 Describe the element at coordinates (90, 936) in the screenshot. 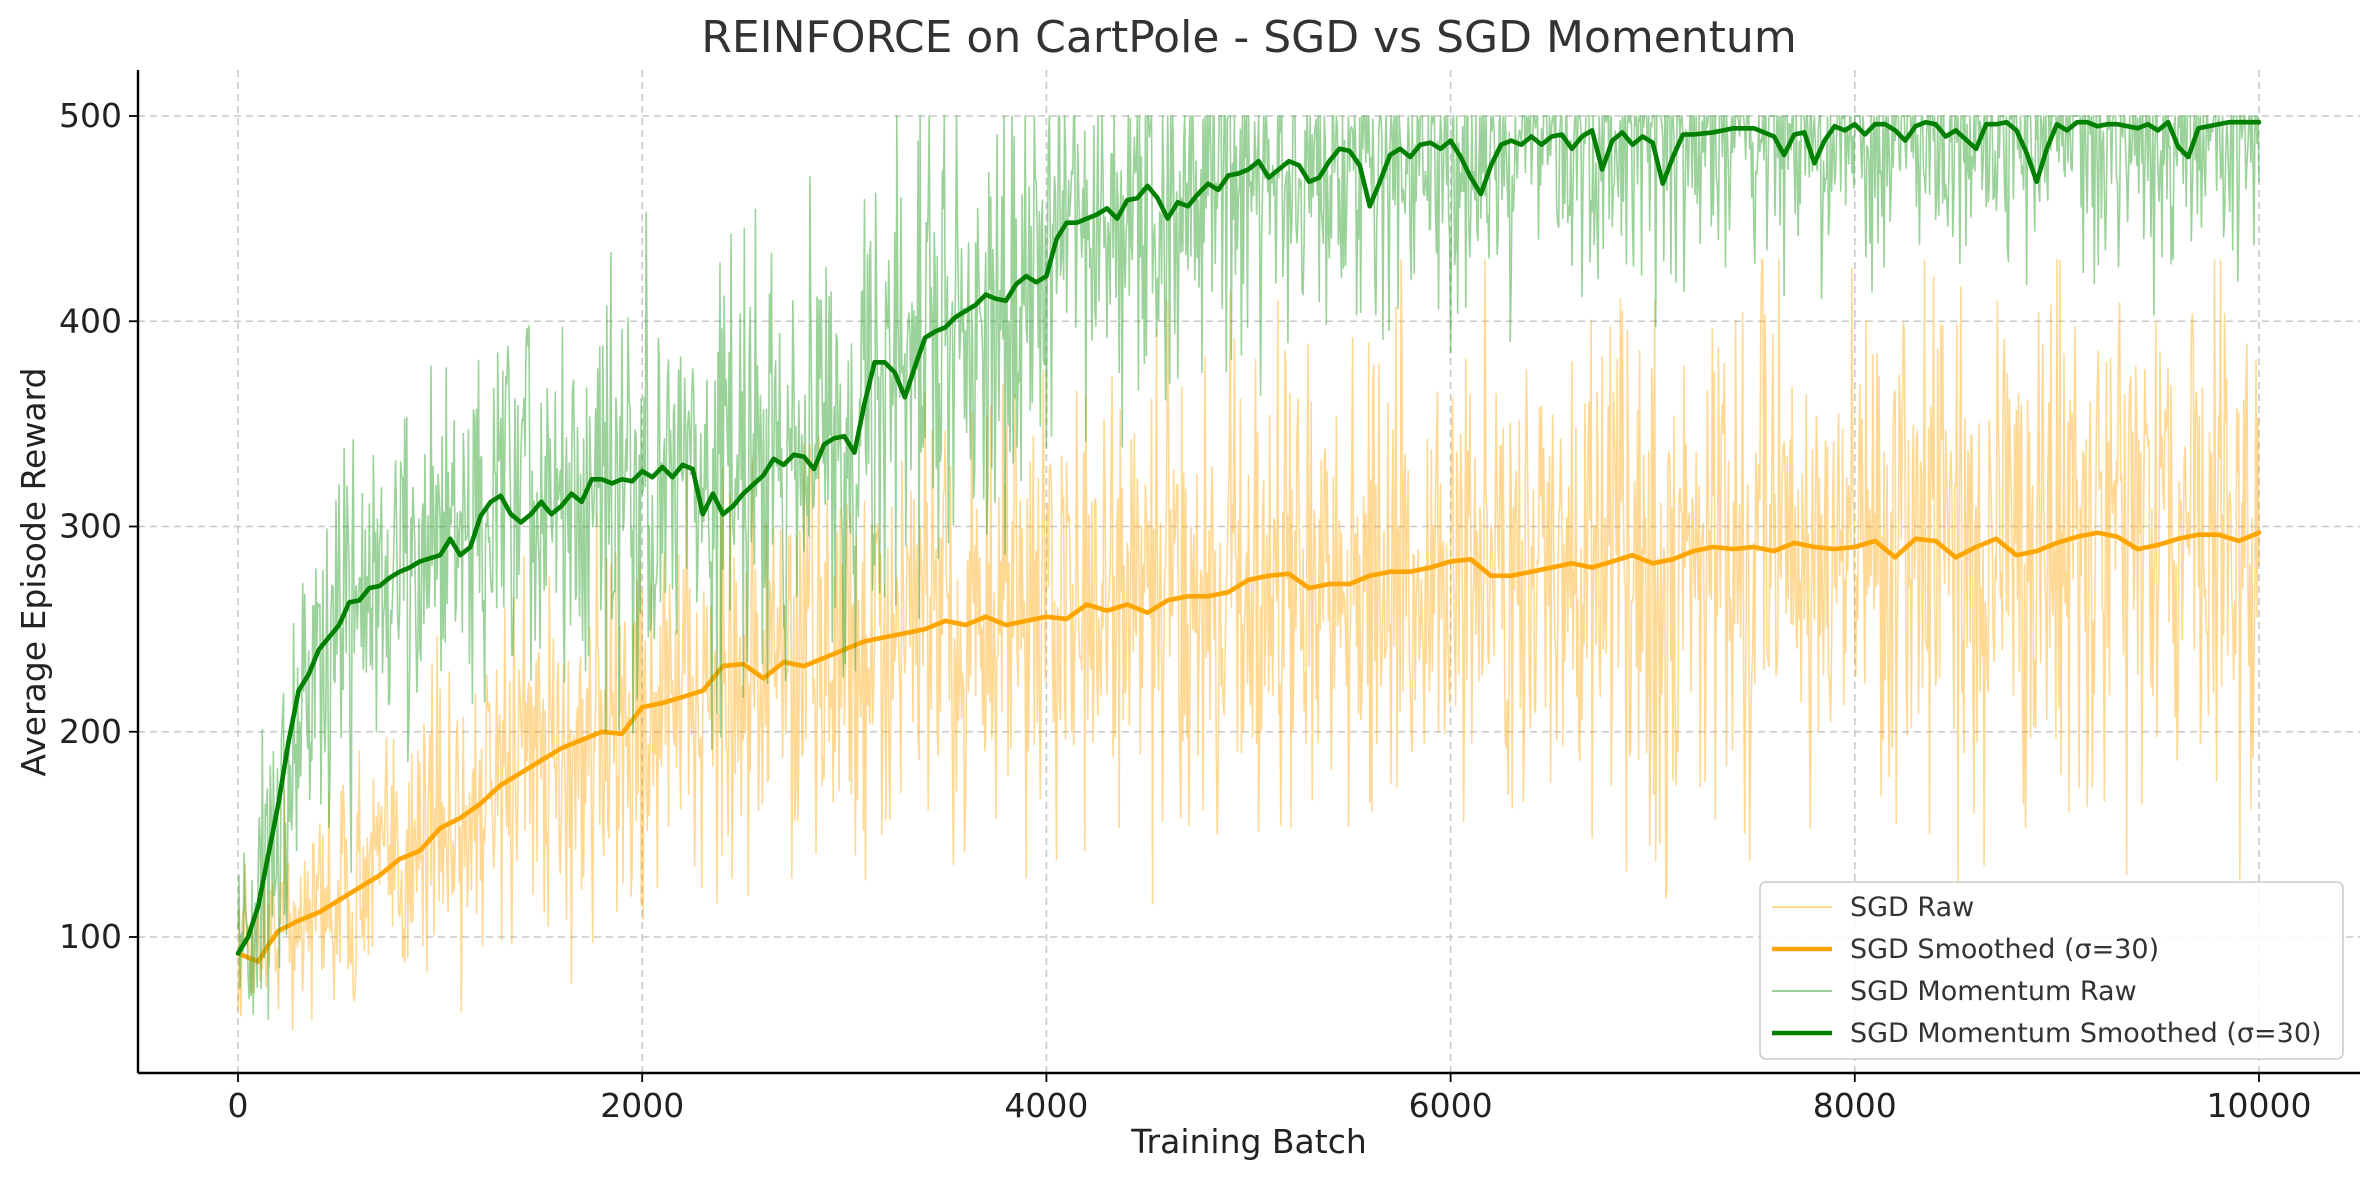

I see `y-tick-label: 100` at that location.